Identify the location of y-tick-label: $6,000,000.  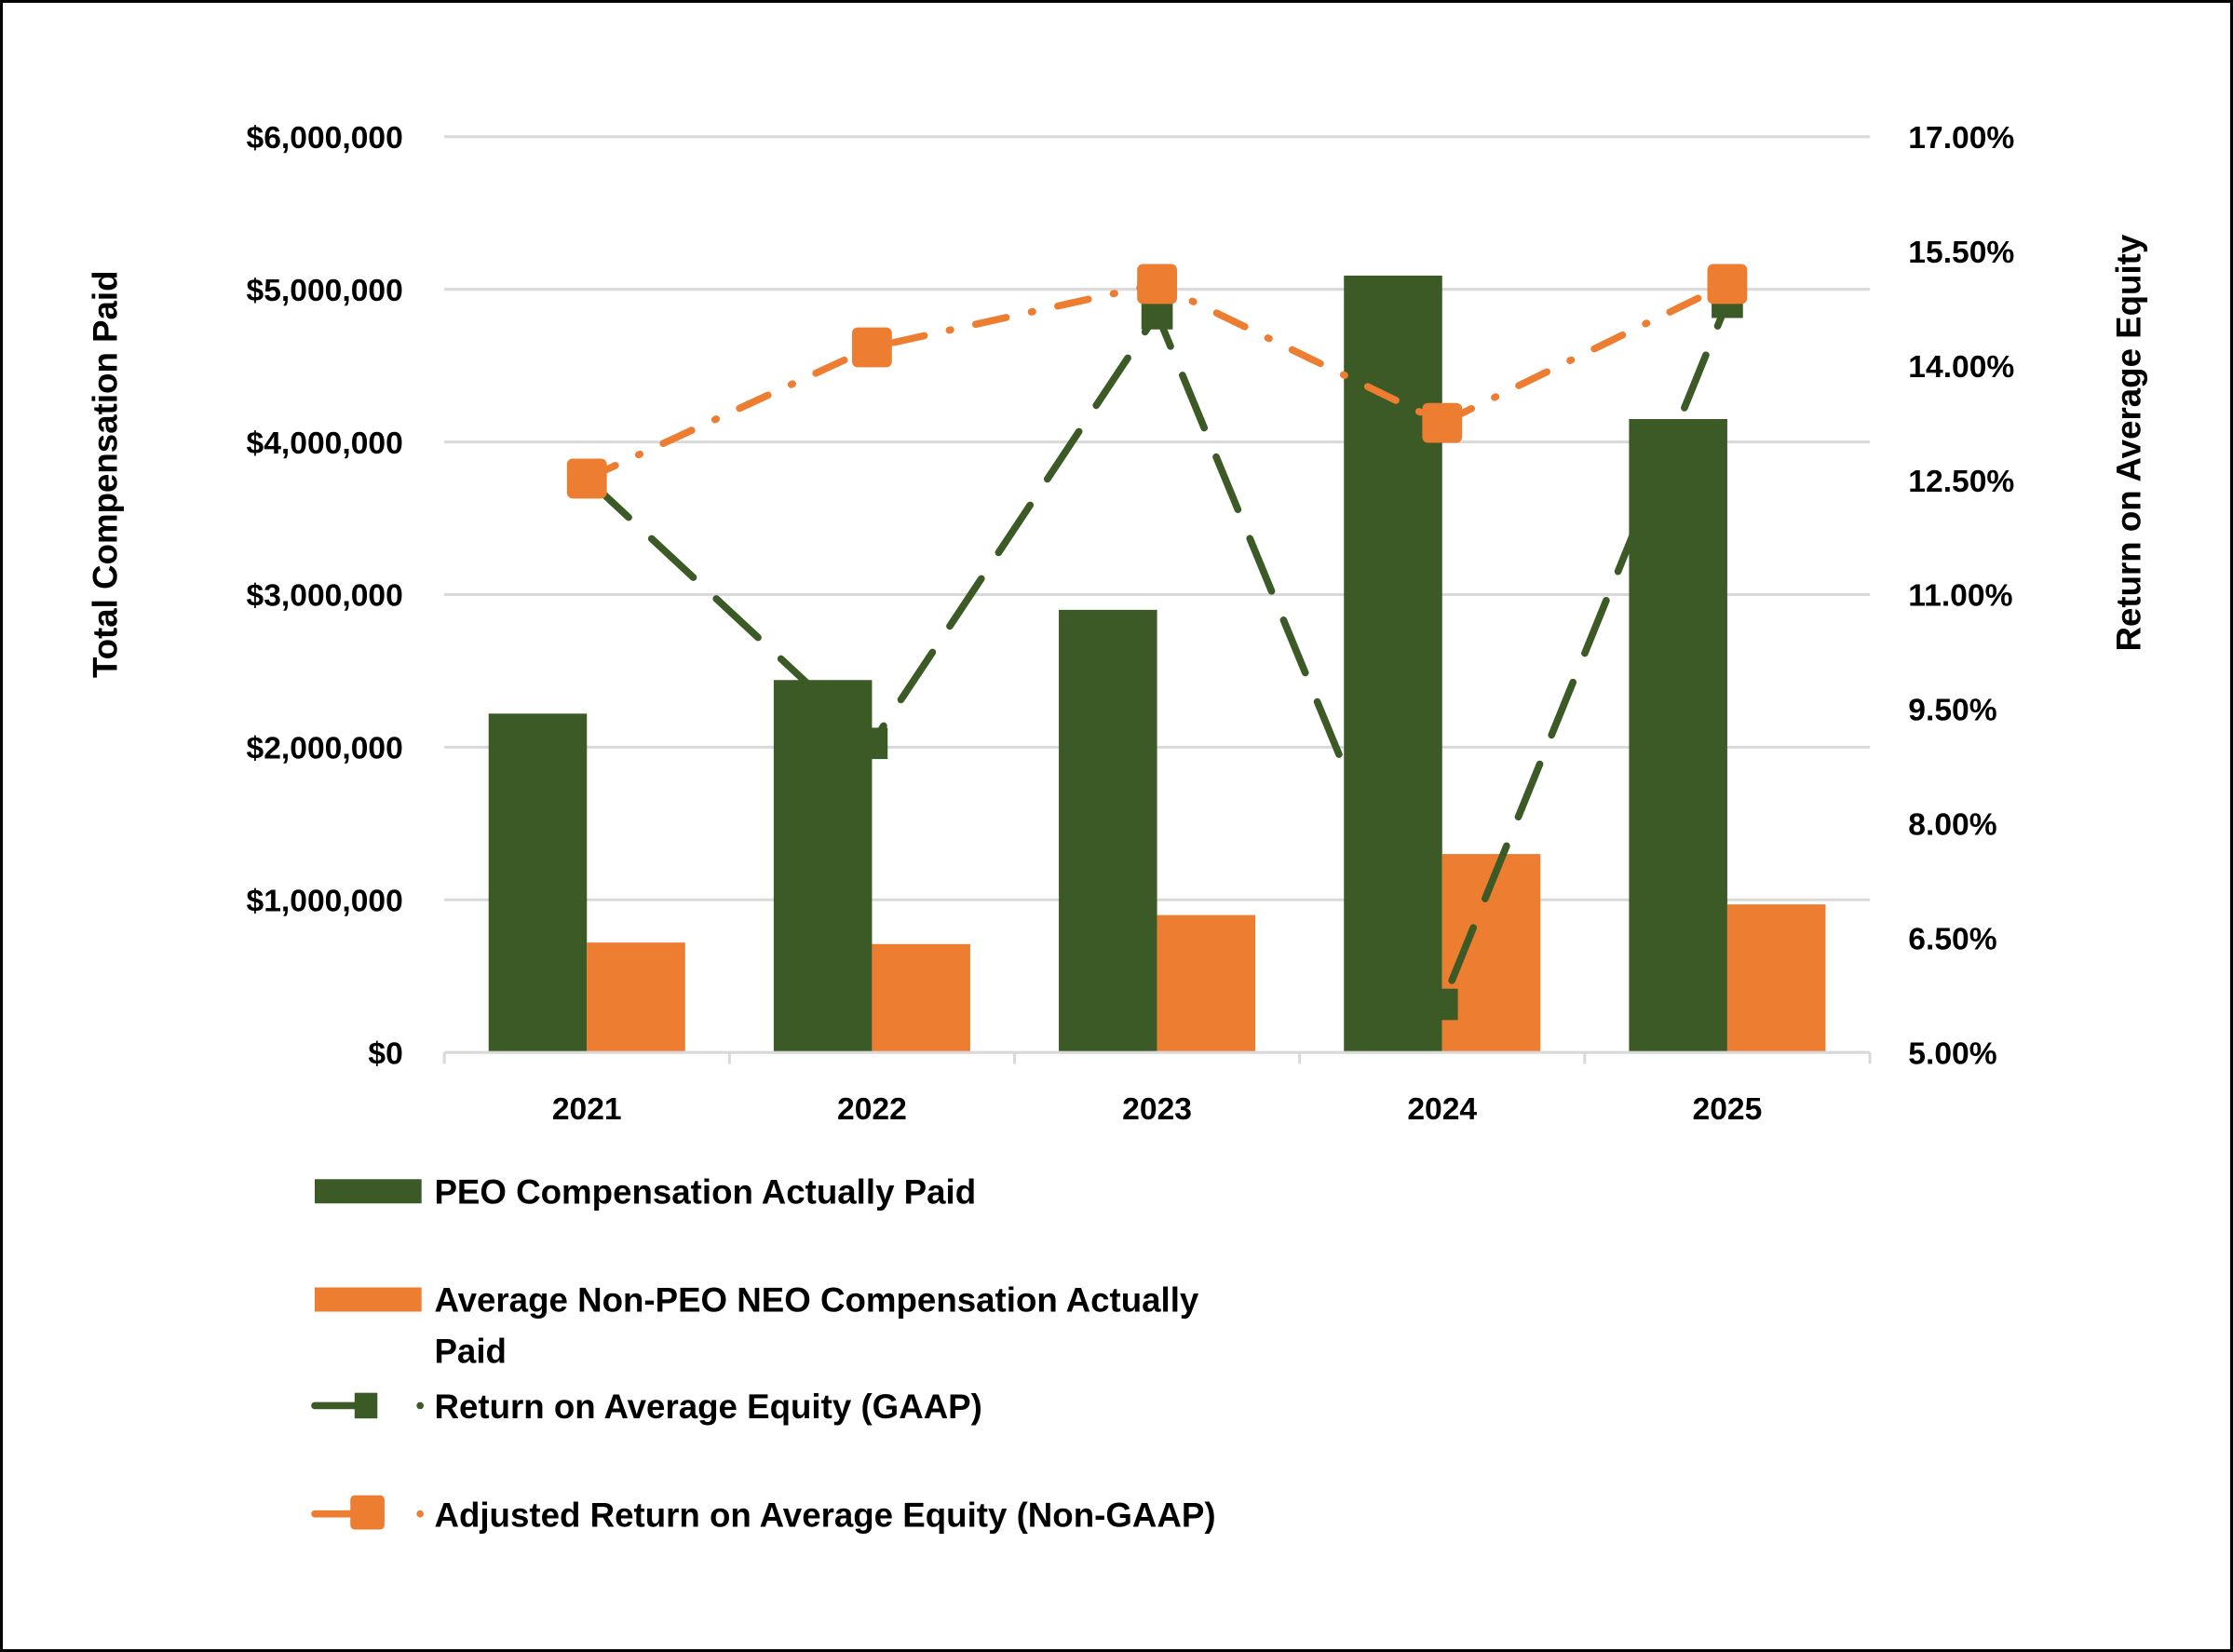
(325, 138).